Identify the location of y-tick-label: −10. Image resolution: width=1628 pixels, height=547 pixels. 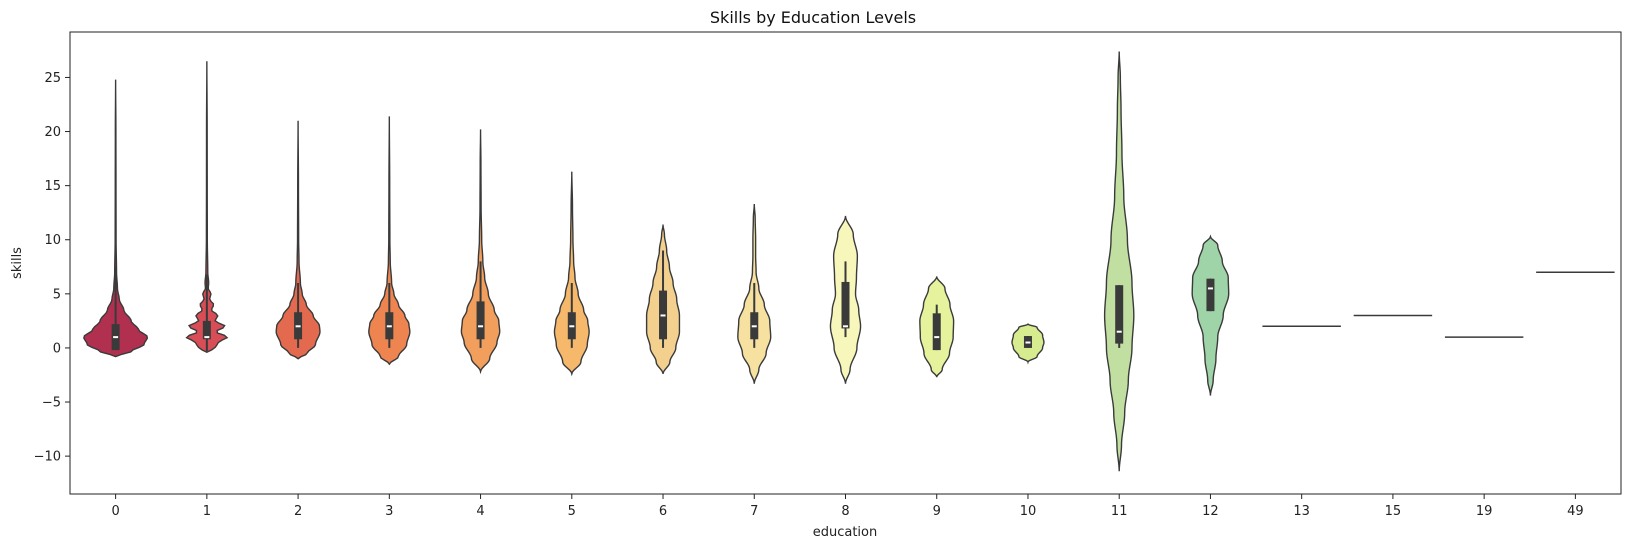
(47, 457).